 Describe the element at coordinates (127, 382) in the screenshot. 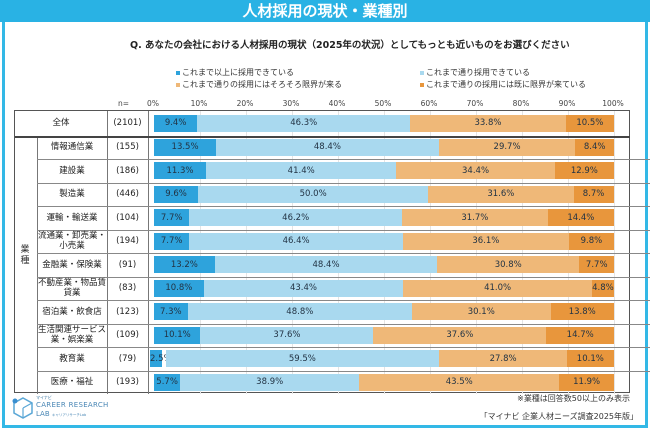

I see `row-n: (193)` at that location.